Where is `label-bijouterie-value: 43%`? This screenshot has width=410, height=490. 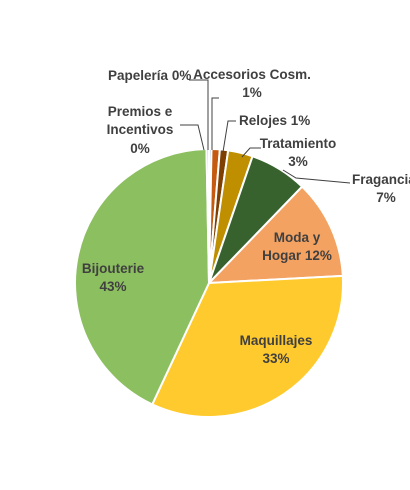
label-bijouterie-value: 43% is located at coordinates (112, 286).